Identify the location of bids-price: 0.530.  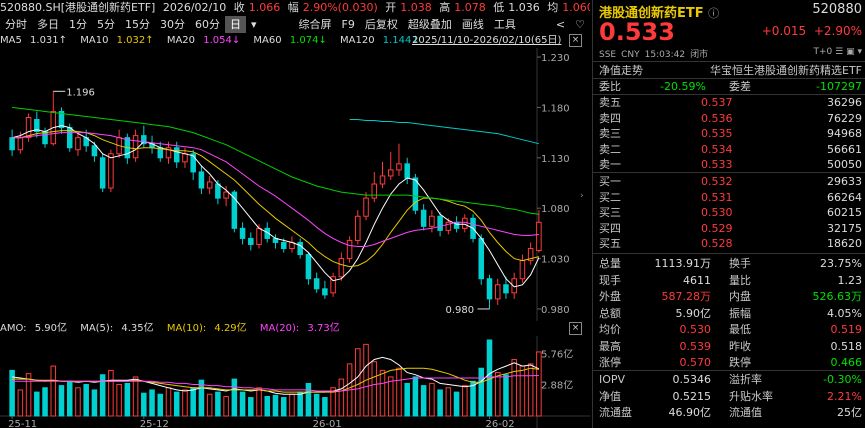
(717, 212).